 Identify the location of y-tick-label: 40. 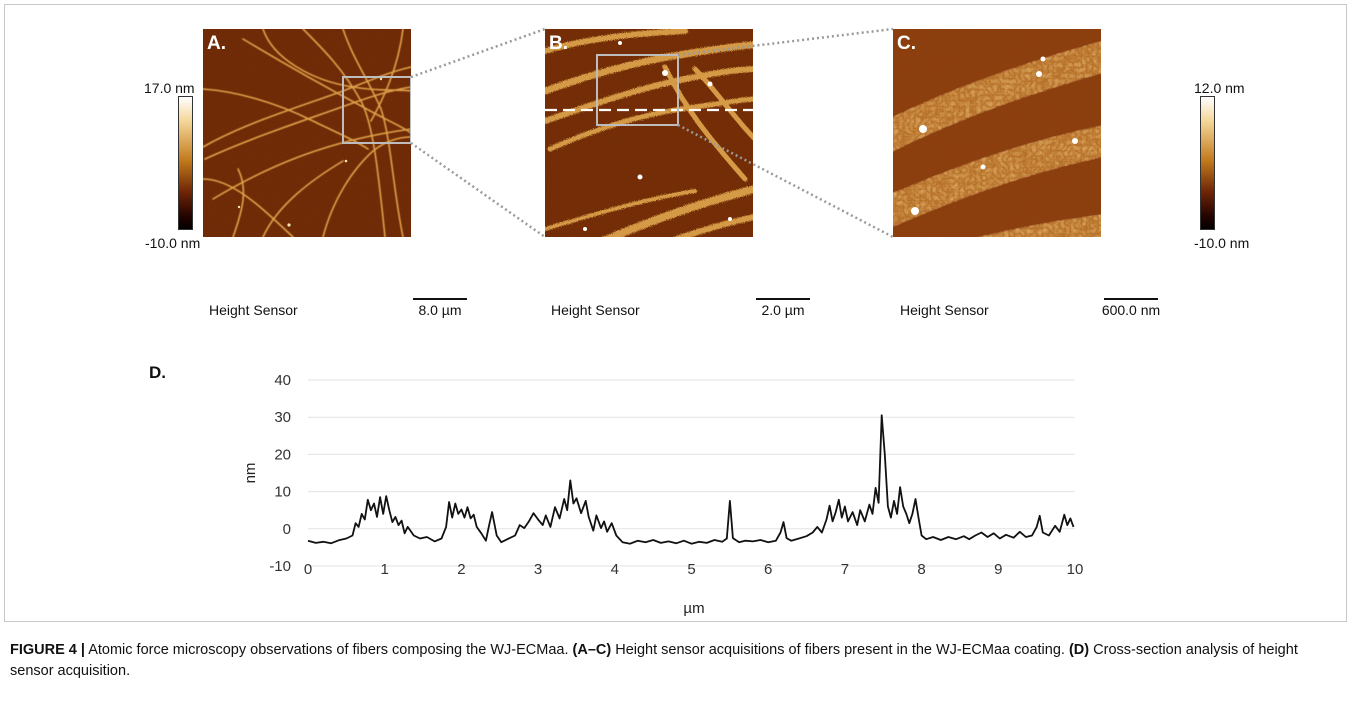
(282, 380).